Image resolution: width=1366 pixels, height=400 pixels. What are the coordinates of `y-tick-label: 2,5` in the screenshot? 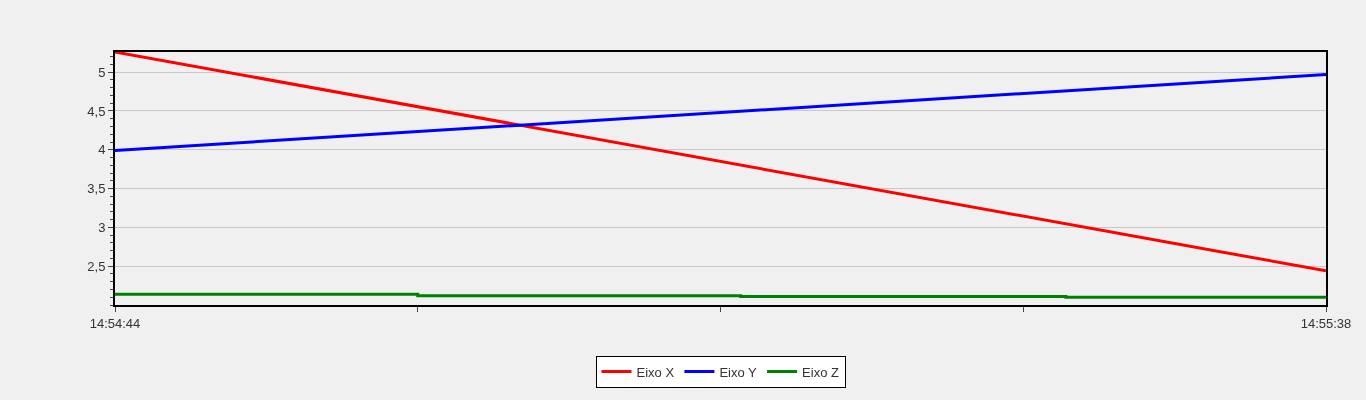 It's located at (96, 266).